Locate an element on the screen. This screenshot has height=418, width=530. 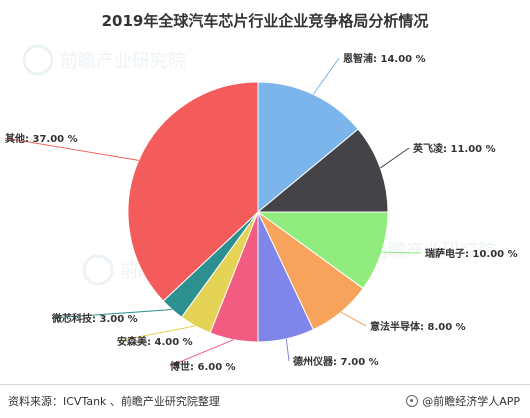
chart-title: 2019年全球汽车芯片行业企业竞争格局分析情况 is located at coordinates (265, 21).